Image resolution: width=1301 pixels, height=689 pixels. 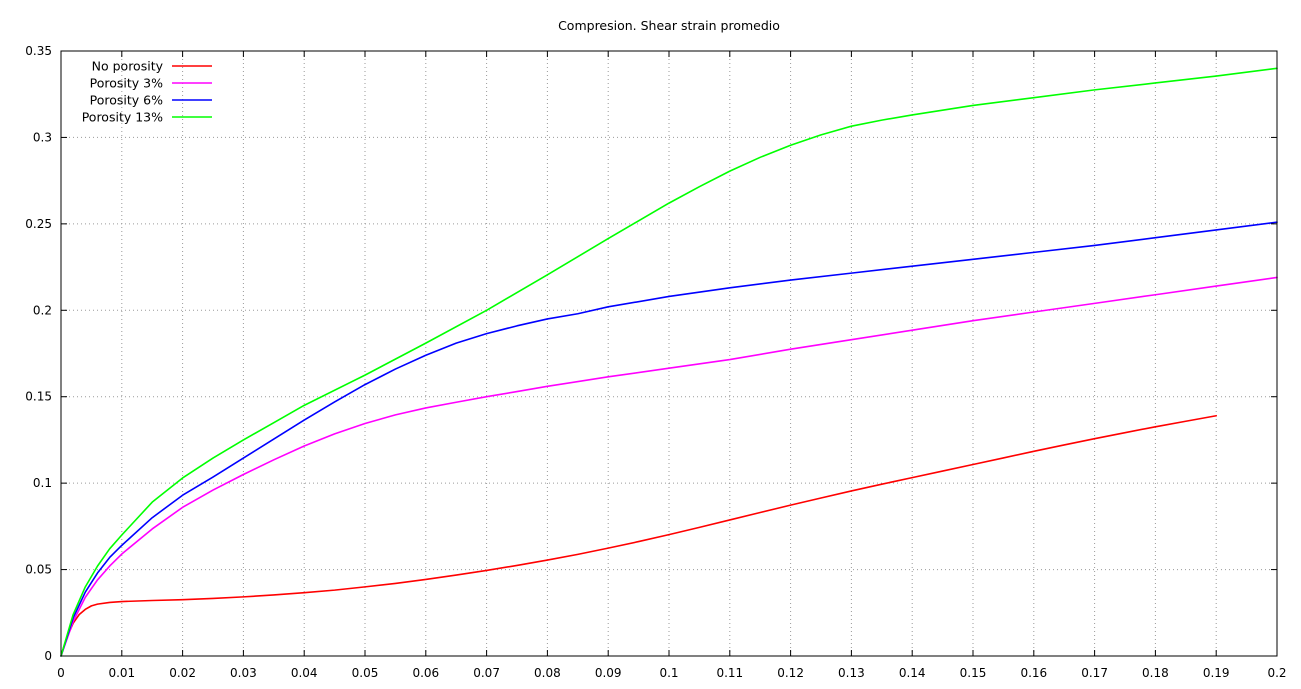 What do you see at coordinates (42, 310) in the screenshot?
I see `y-tick-label: 0.2` at bounding box center [42, 310].